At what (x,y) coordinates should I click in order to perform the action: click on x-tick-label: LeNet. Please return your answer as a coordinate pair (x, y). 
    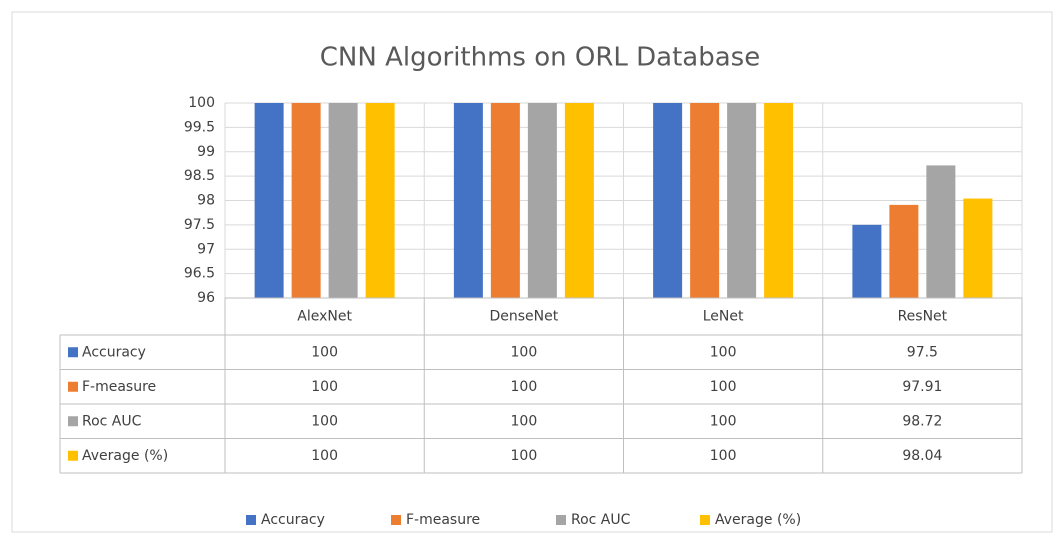
    Looking at the image, I should click on (723, 317).